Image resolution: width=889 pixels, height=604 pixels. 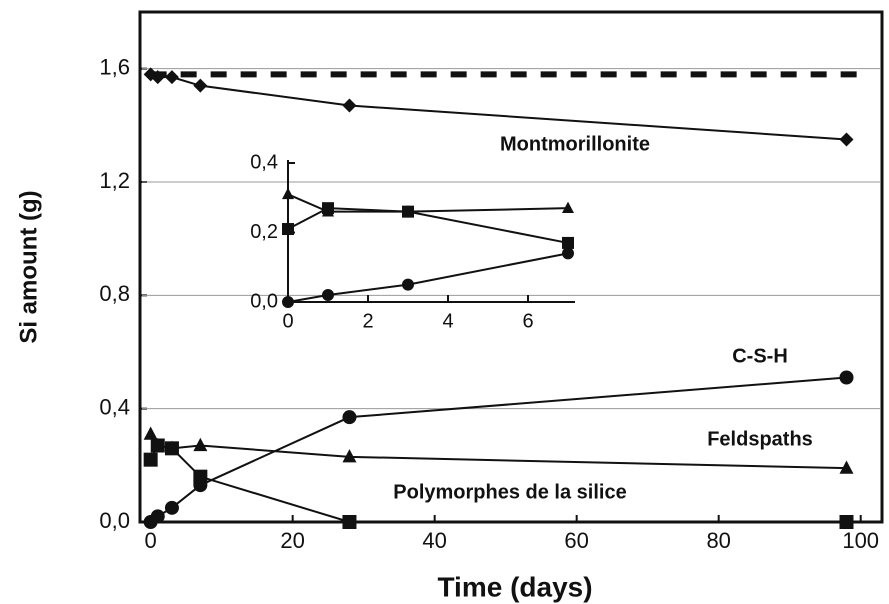 What do you see at coordinates (760, 439) in the screenshot?
I see `series-label: Feldspaths` at bounding box center [760, 439].